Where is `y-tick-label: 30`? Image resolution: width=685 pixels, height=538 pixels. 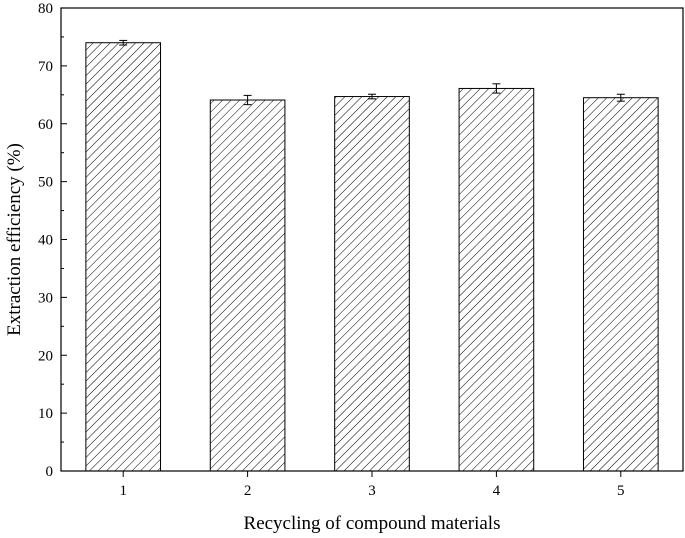
y-tick-label: 30 is located at coordinates (45, 298).